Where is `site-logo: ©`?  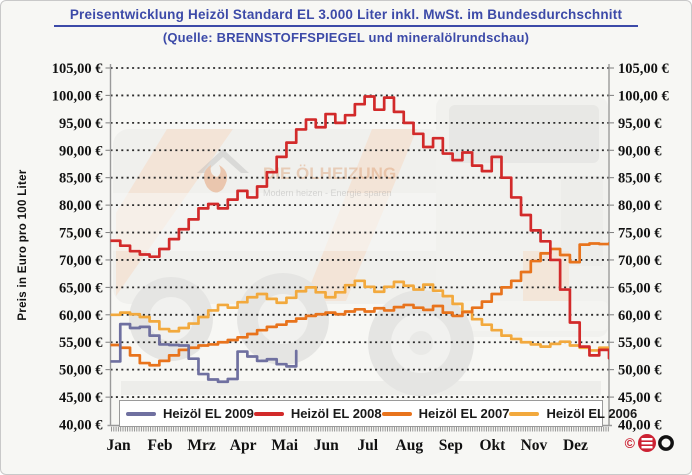 site-logo: © is located at coordinates (651, 443).